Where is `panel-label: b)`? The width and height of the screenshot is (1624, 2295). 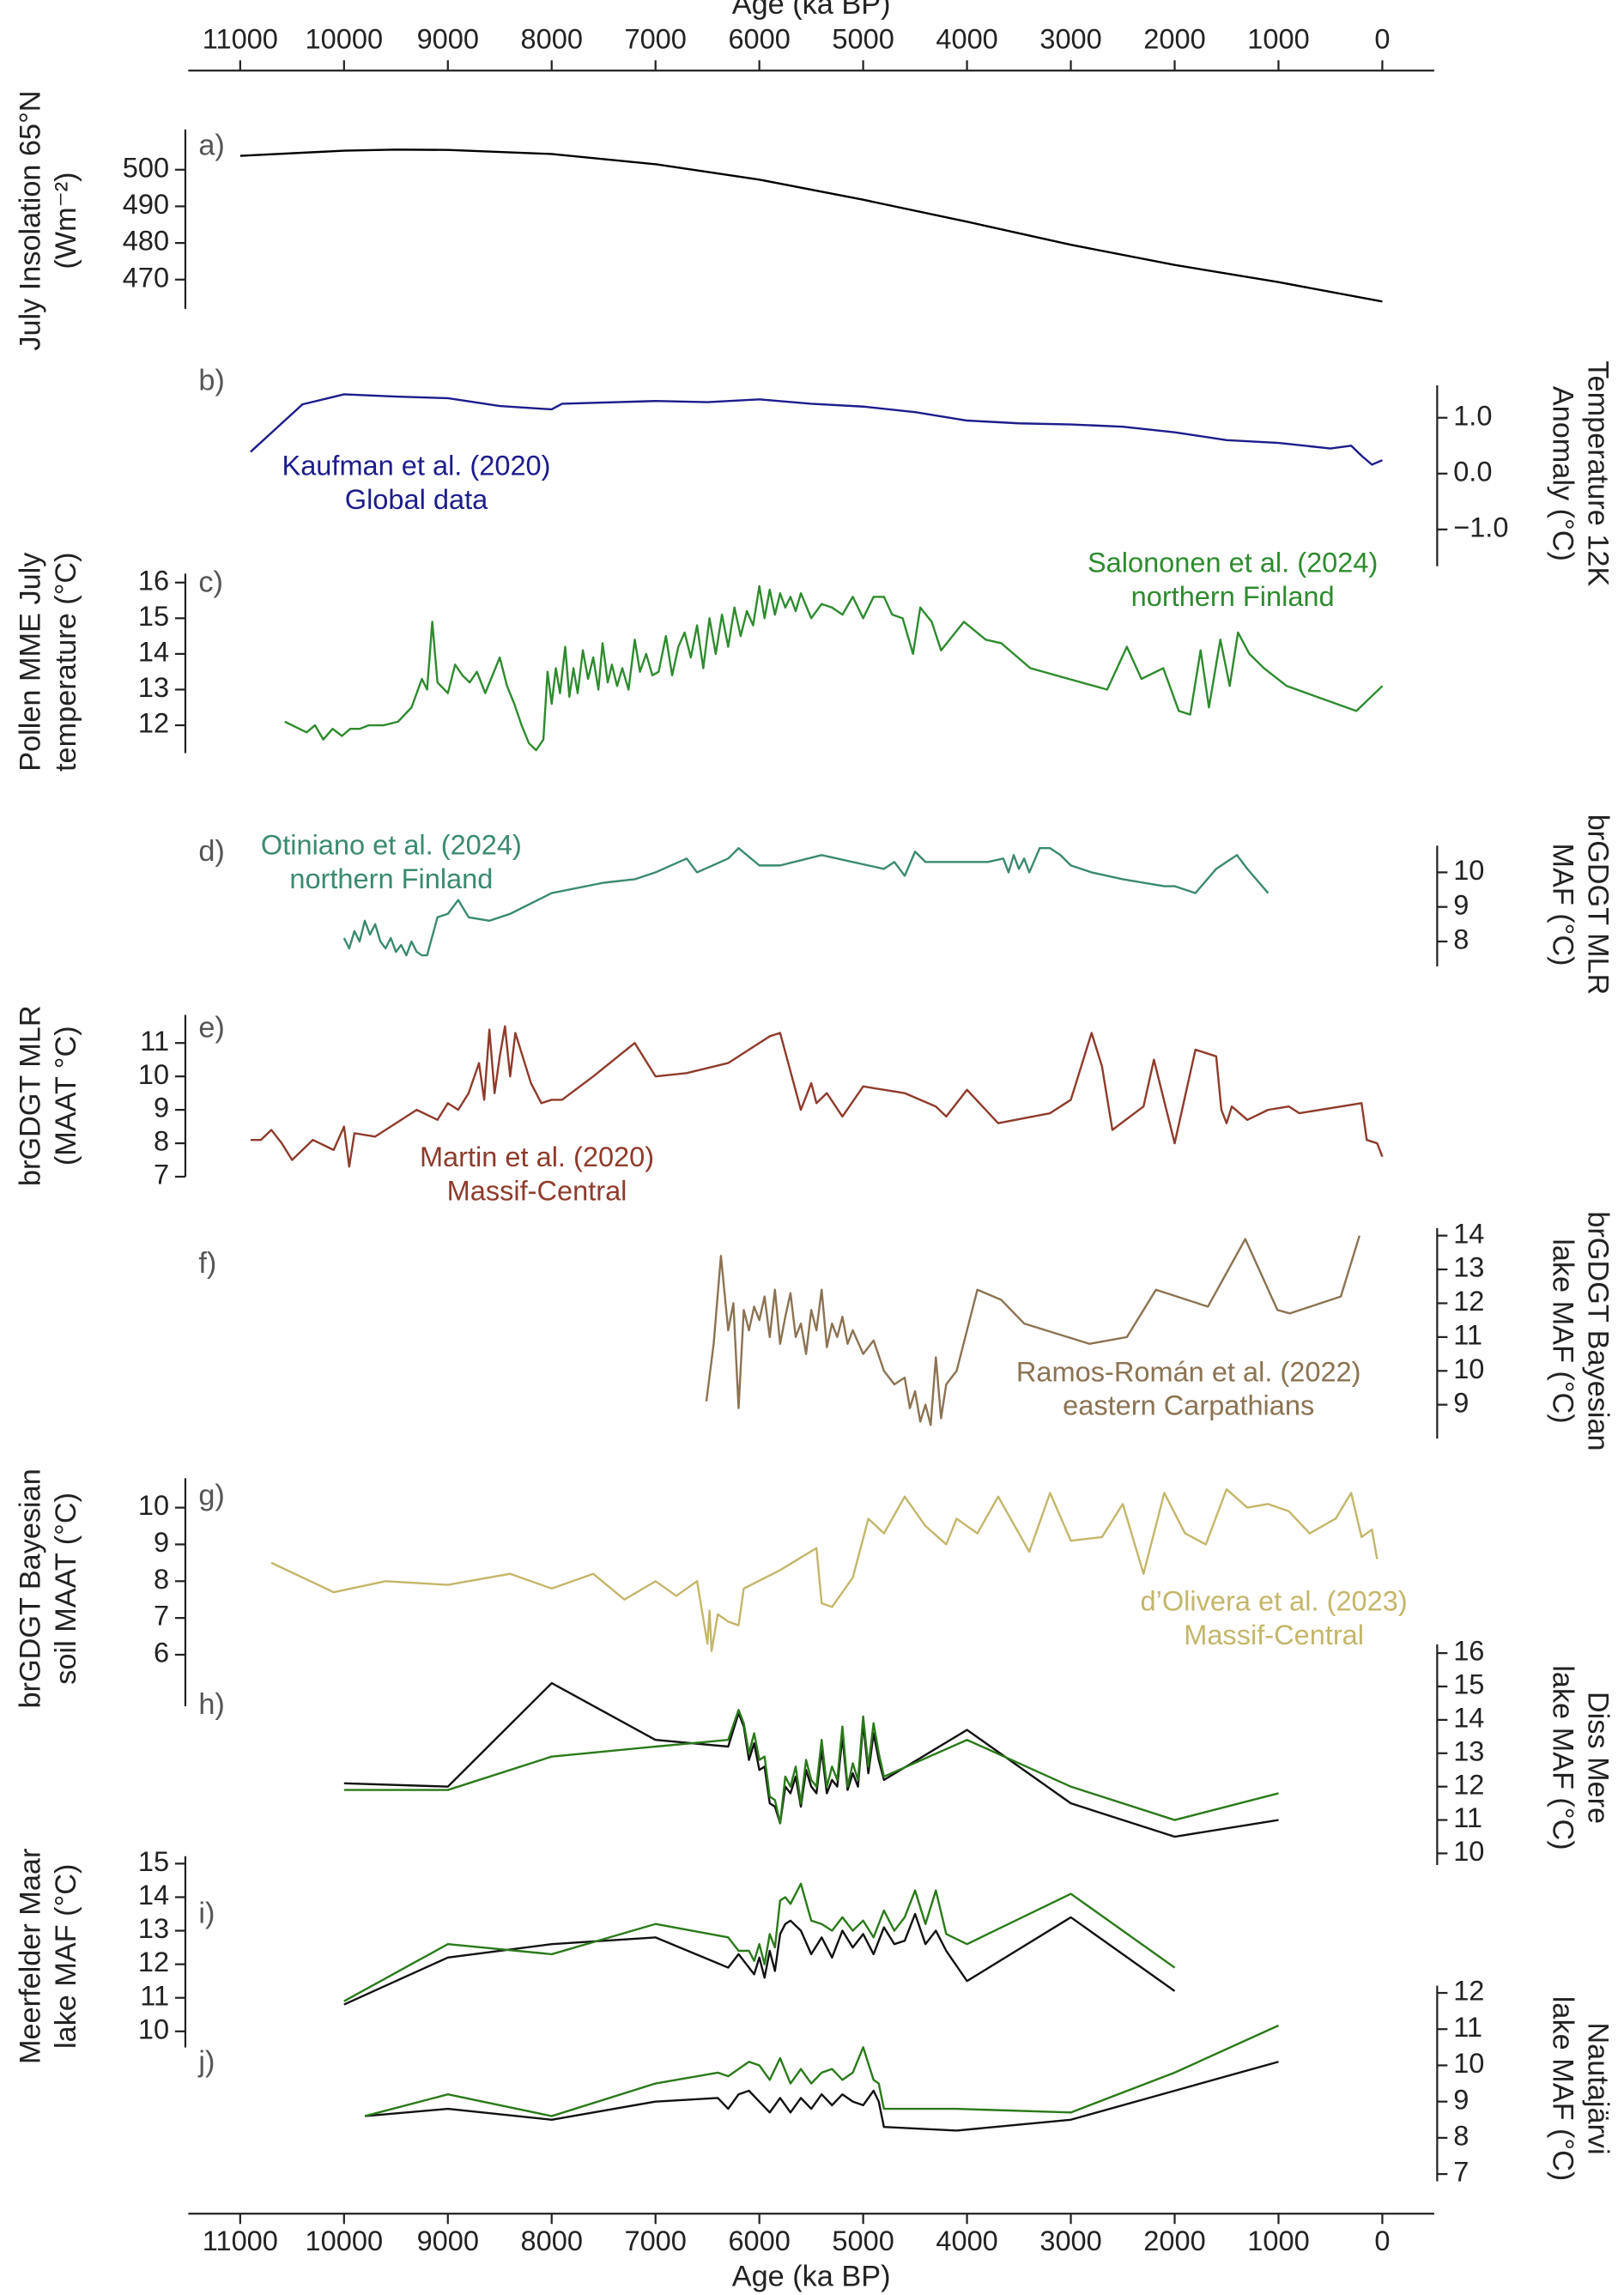 panel-label: b) is located at coordinates (211, 381).